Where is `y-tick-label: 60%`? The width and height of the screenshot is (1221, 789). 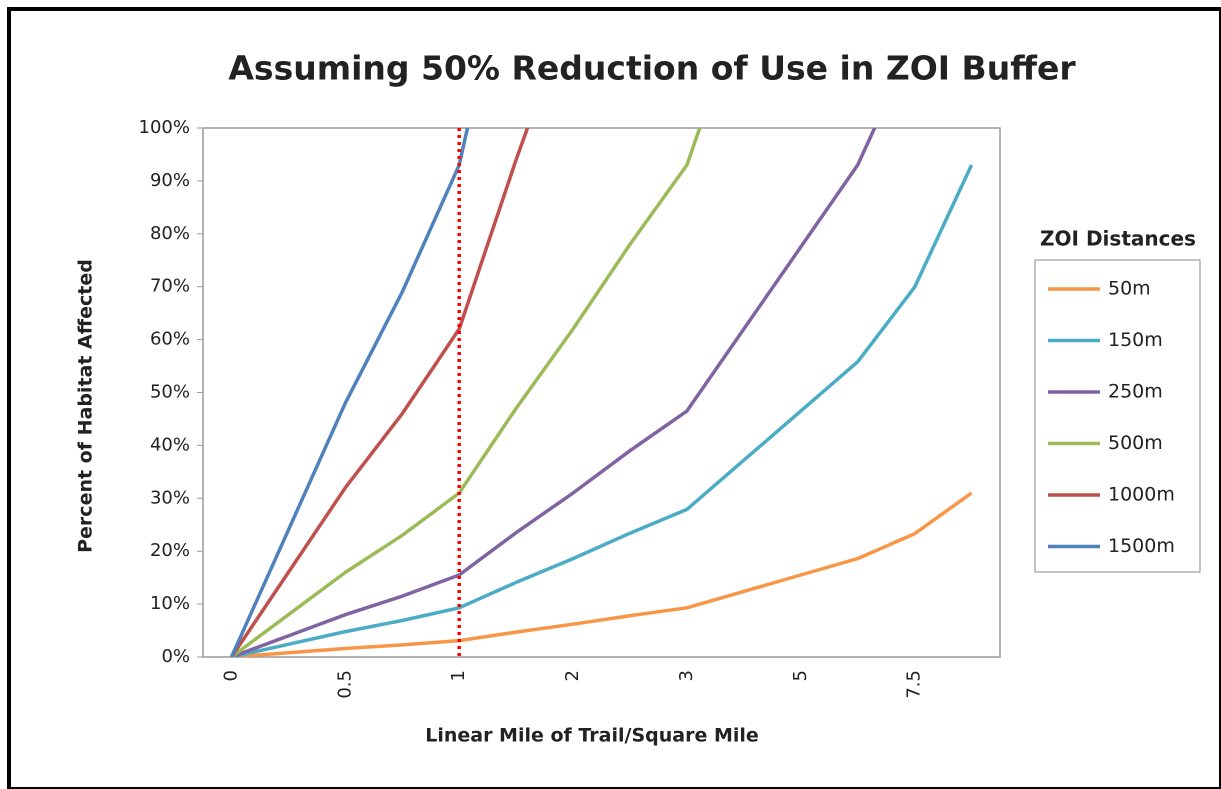
y-tick-label: 60% is located at coordinates (170, 339).